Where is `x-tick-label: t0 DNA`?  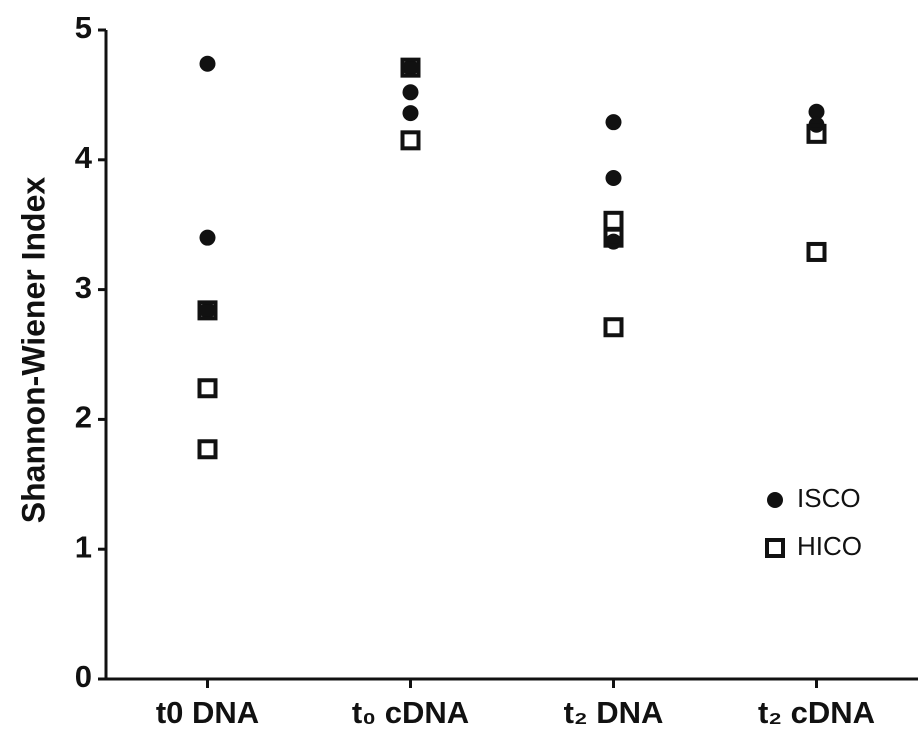
x-tick-label: t0 DNA is located at coordinates (207, 712).